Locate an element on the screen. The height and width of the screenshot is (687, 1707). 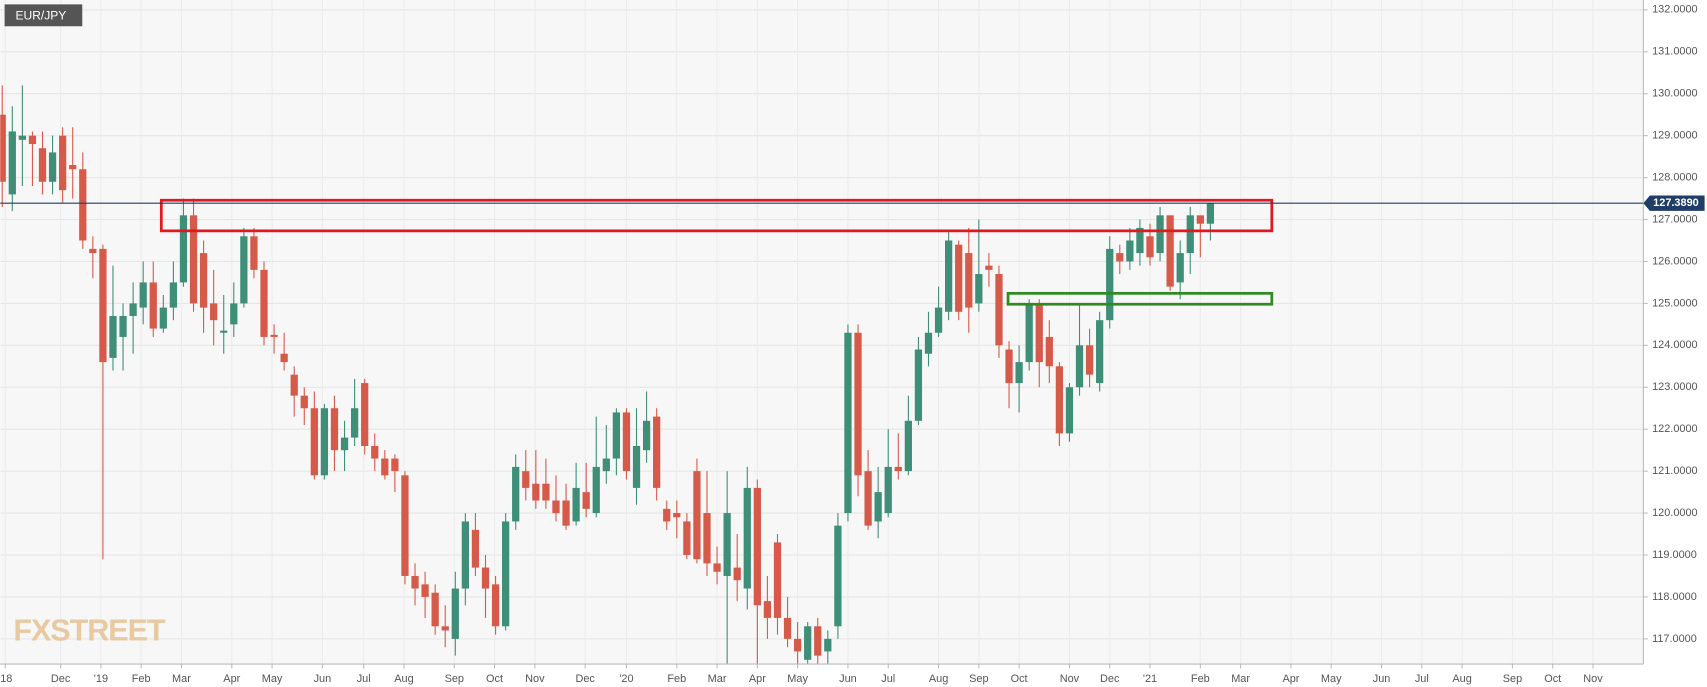
y-tick-label: 126.0000 is located at coordinates (1675, 261).